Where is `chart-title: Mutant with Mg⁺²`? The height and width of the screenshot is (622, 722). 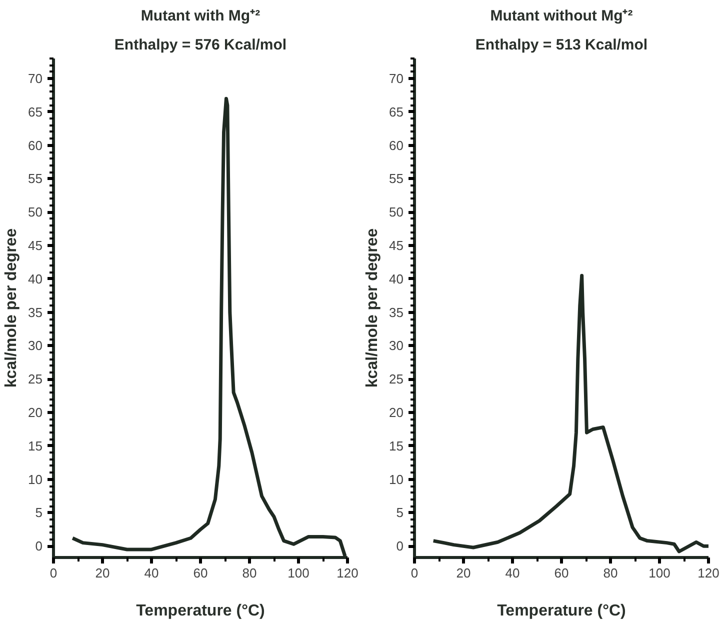
chart-title: Mutant with Mg⁺² is located at coordinates (200, 16).